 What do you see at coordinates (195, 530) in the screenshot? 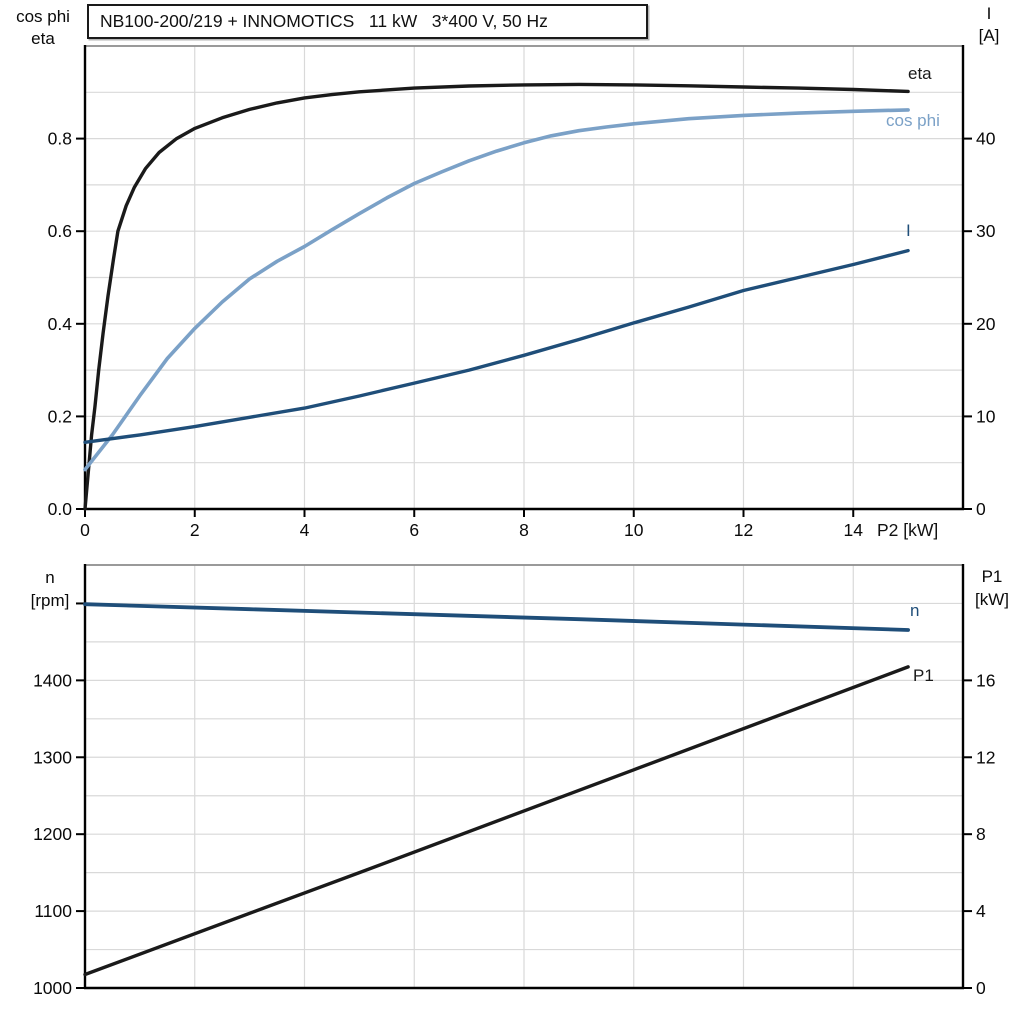
I see `x-axis-tick-label: 2` at bounding box center [195, 530].